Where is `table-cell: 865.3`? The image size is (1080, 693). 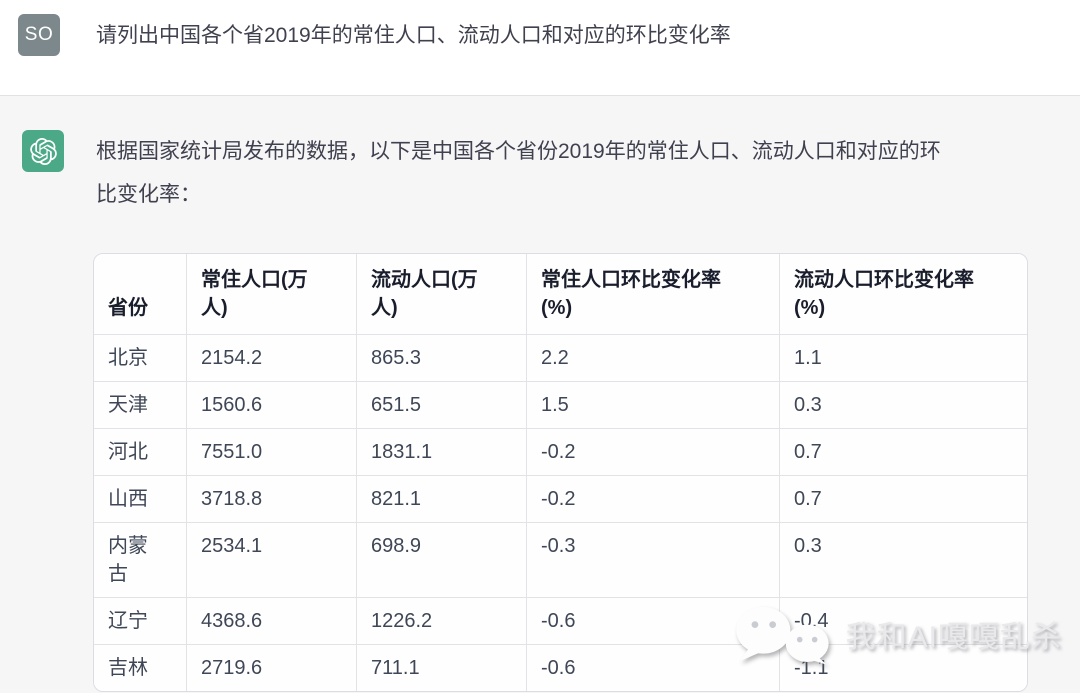
table-cell: 865.3 is located at coordinates (441, 357).